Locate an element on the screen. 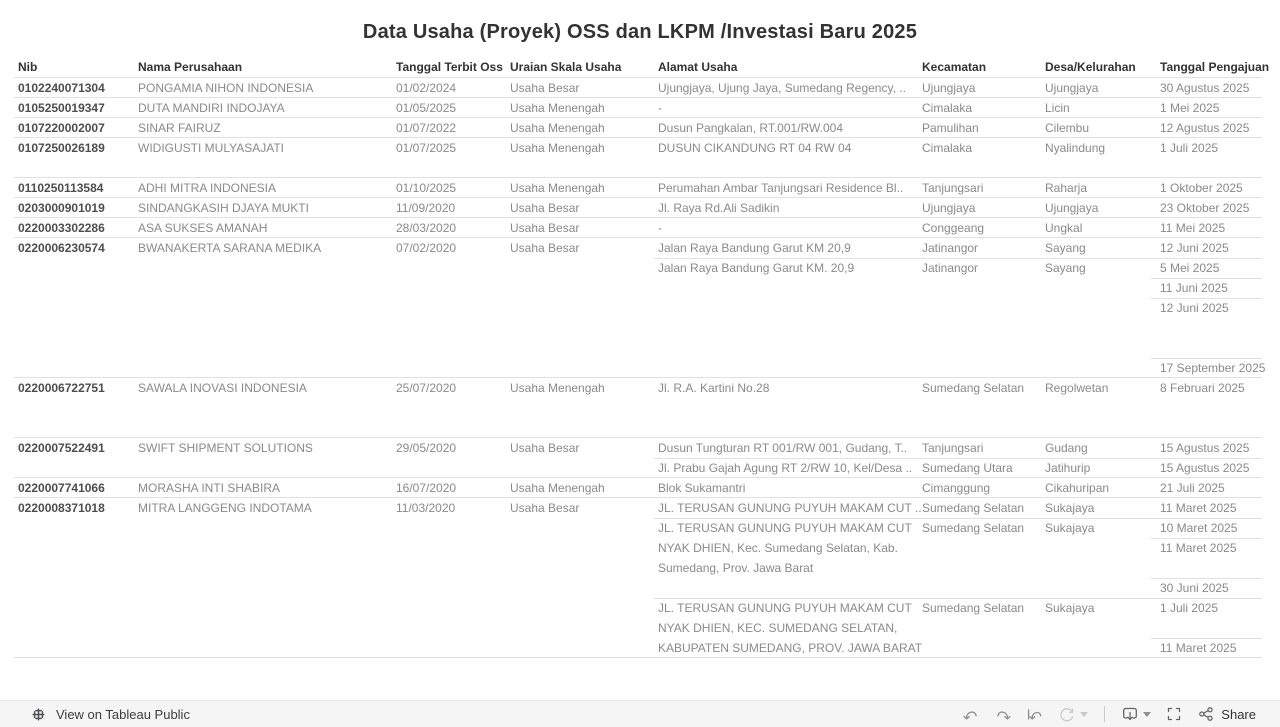 Image resolution: width=1280 pixels, height=727 pixels. col-header-nib: Nib is located at coordinates (28, 67).